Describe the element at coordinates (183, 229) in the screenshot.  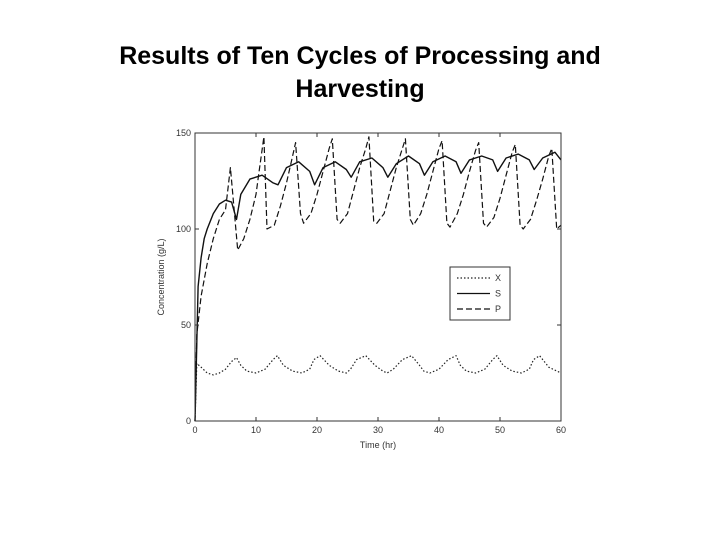
I see `y-tick-label: 100` at that location.